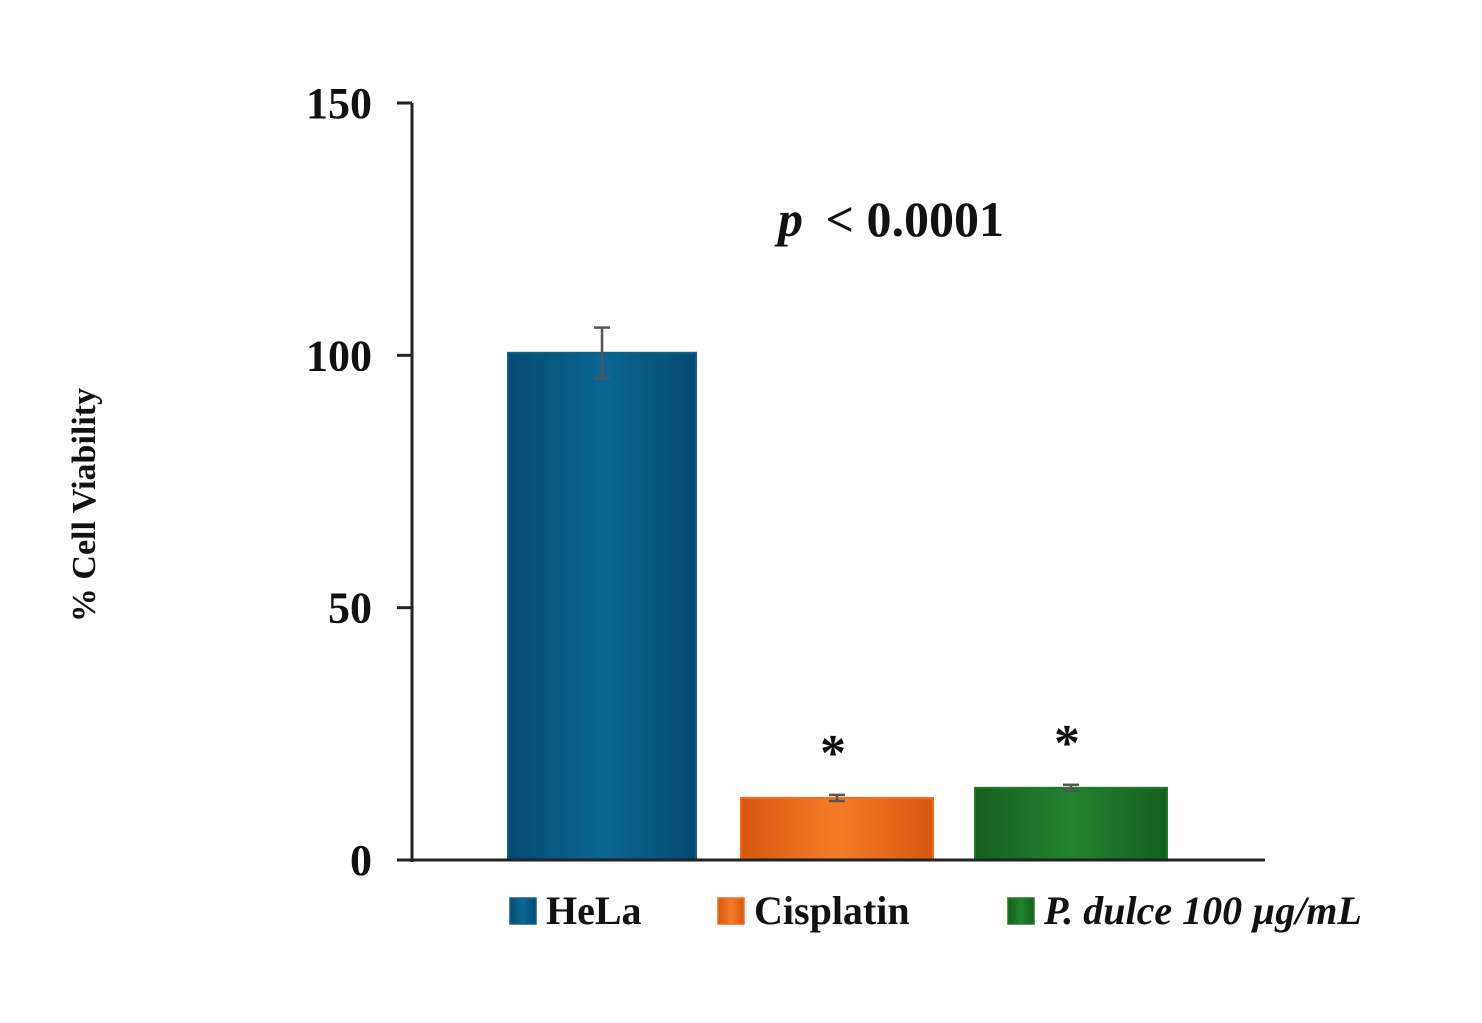  What do you see at coordinates (833, 753) in the screenshot?
I see `significance-star-2: *` at bounding box center [833, 753].